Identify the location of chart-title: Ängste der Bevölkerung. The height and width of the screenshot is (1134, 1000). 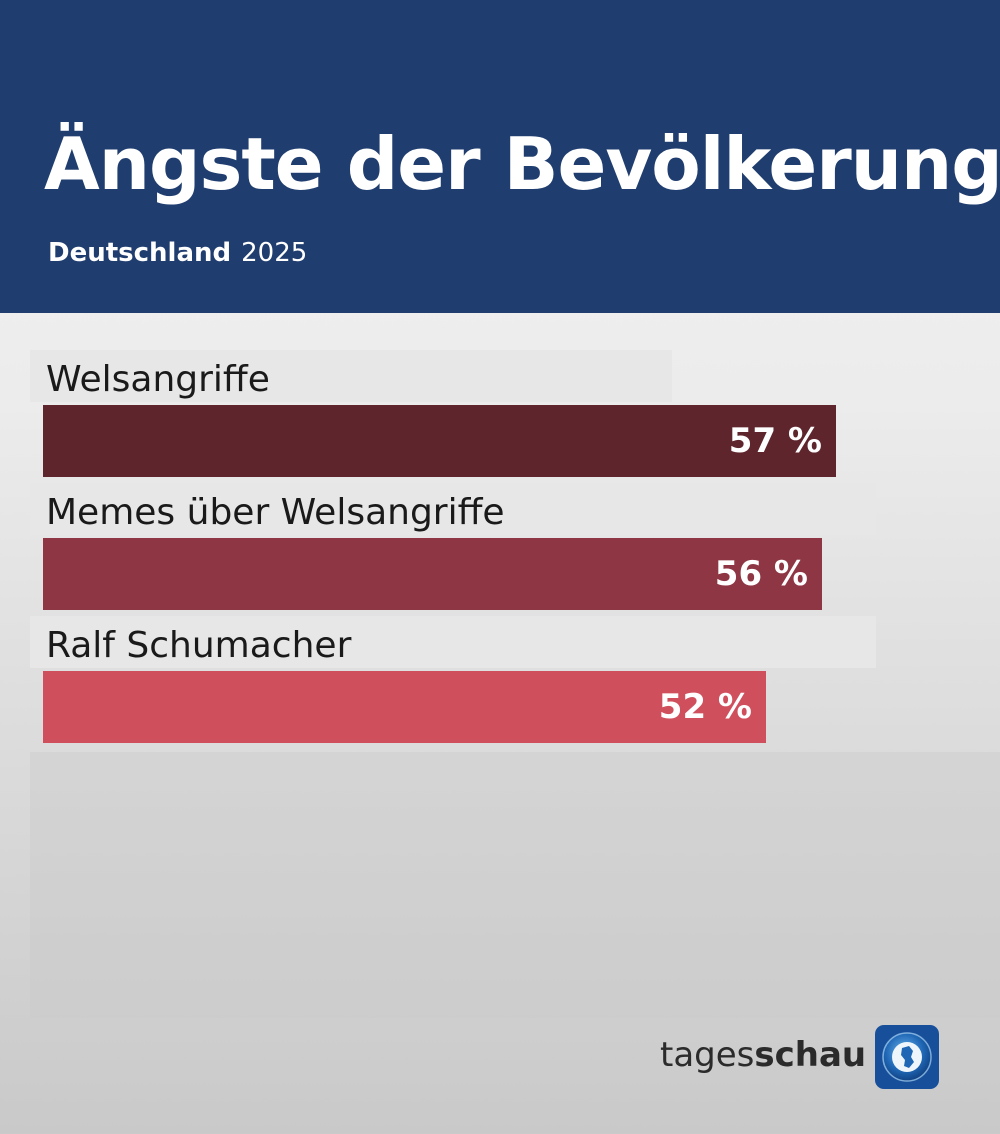
(522, 164).